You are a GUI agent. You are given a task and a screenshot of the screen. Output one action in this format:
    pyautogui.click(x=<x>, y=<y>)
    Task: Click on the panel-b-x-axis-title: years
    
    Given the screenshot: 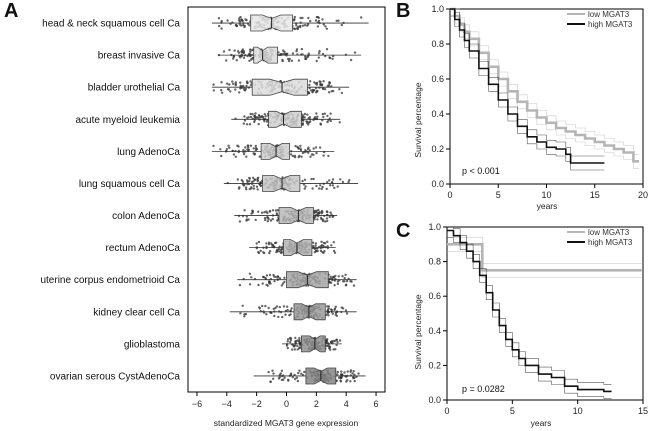 What is the action you would take?
    pyautogui.click(x=547, y=206)
    